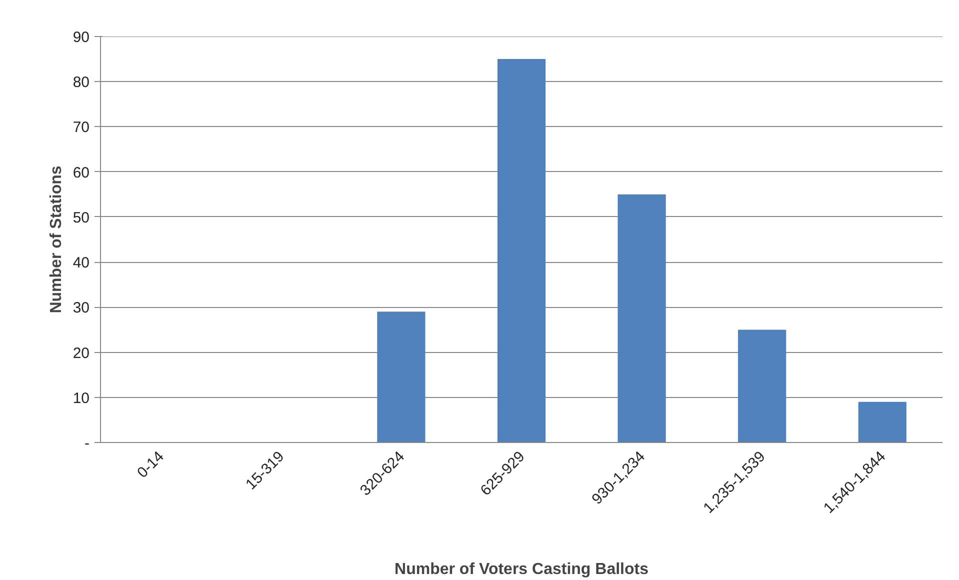 Image resolution: width=959 pixels, height=580 pixels. I want to click on y-tick-label: 20, so click(81, 353).